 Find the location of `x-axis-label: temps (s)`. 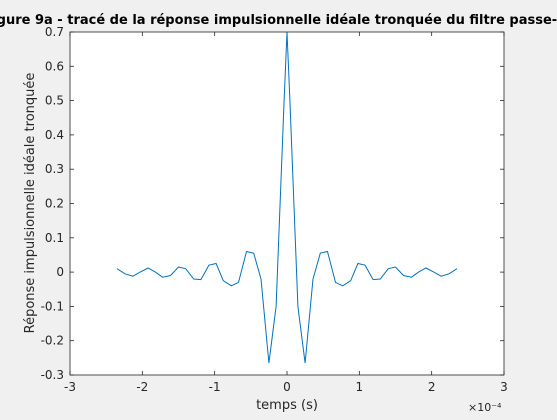

x-axis-label: temps (s) is located at coordinates (287, 405).